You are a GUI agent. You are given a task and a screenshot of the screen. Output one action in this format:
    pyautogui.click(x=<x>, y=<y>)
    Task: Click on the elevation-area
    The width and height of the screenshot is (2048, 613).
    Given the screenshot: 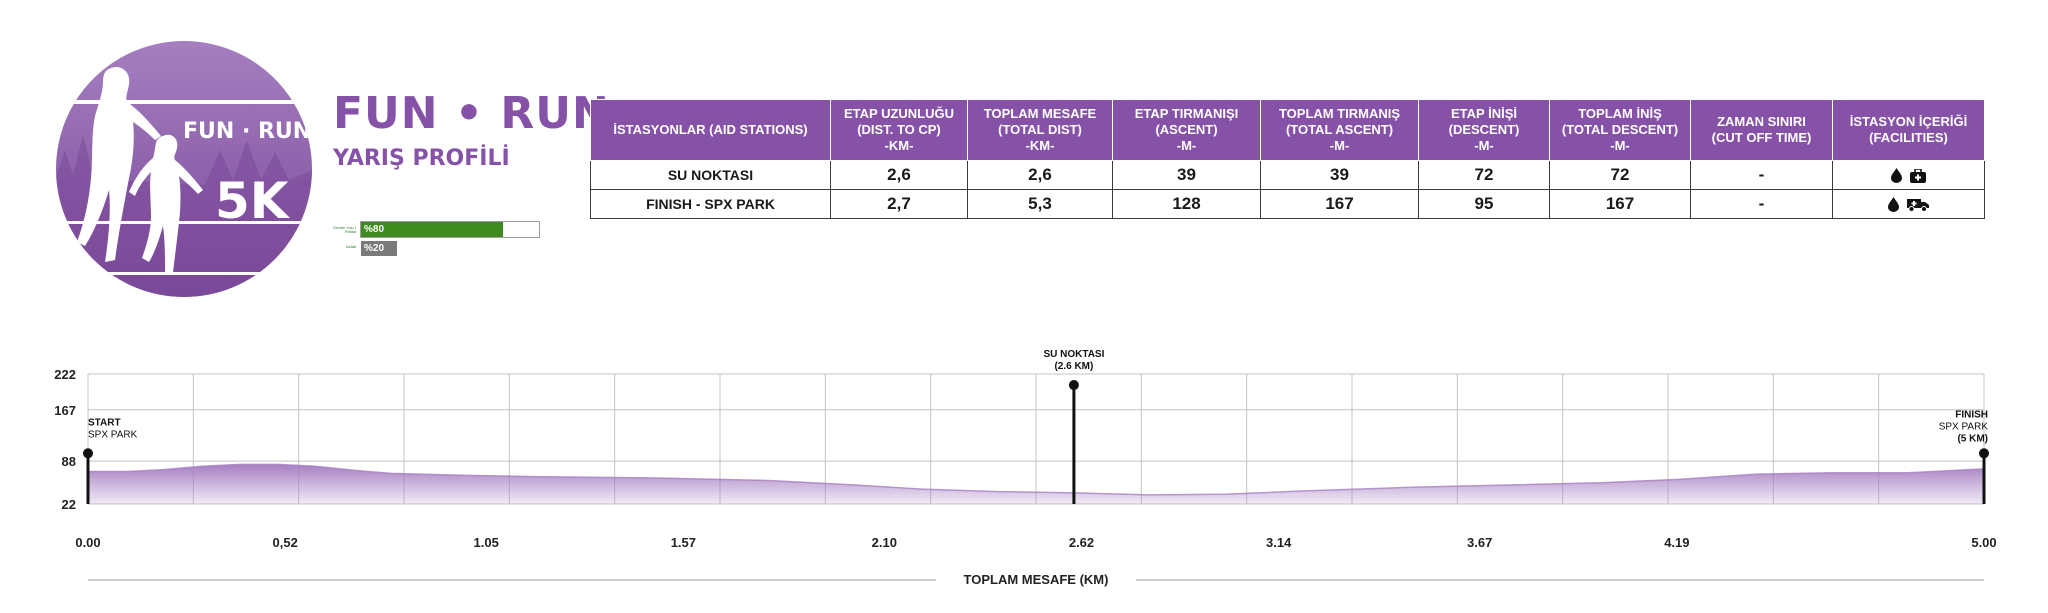 What is the action you would take?
    pyautogui.click(x=1036, y=484)
    